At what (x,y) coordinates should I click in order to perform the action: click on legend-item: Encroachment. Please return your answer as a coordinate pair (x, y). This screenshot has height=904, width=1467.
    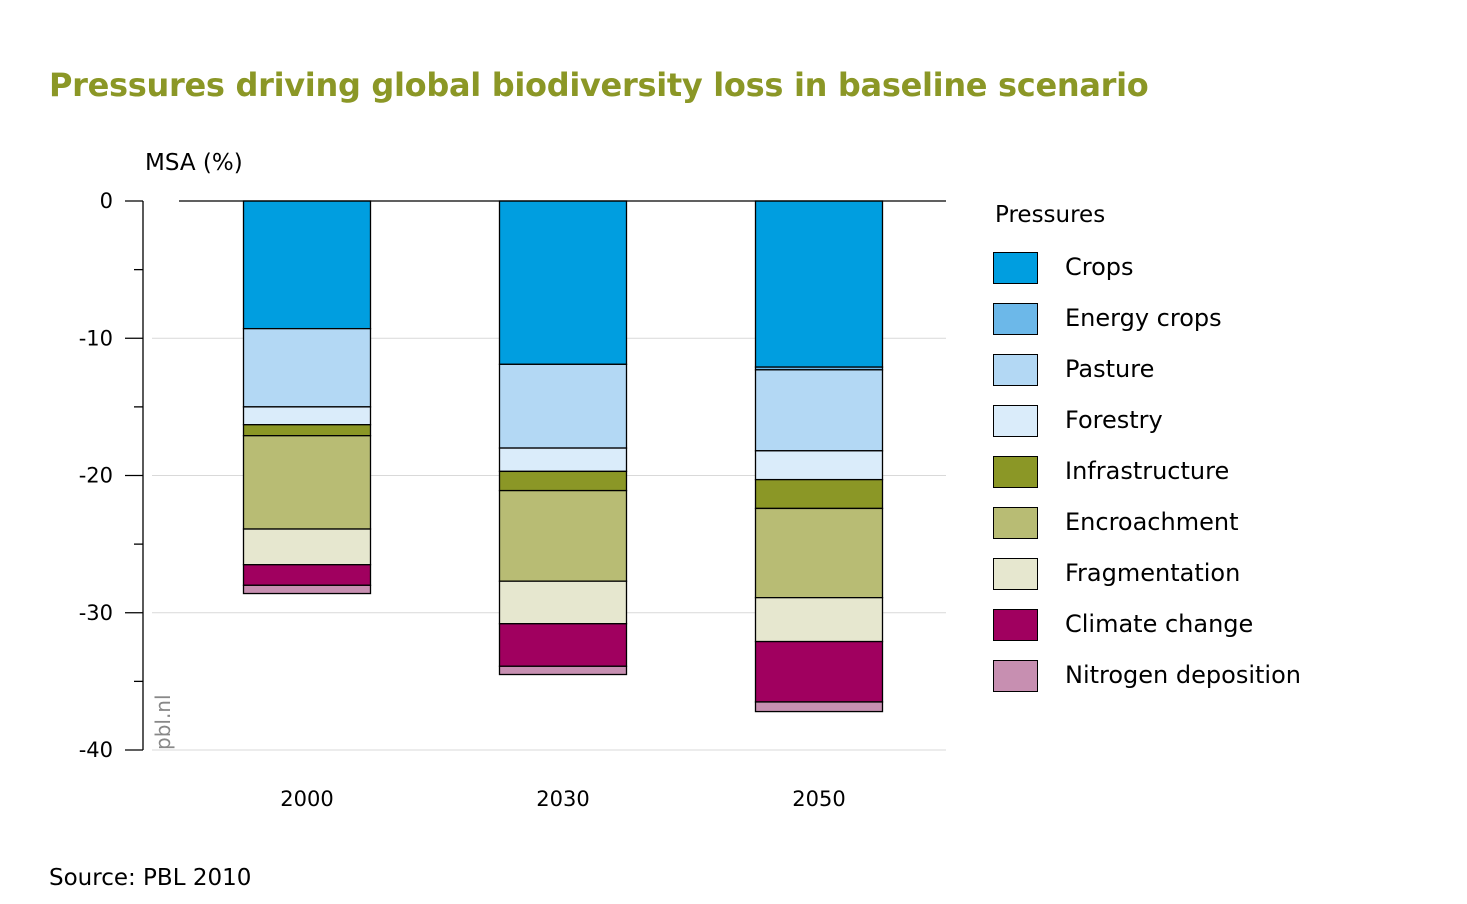
    Looking at the image, I should click on (1203, 524).